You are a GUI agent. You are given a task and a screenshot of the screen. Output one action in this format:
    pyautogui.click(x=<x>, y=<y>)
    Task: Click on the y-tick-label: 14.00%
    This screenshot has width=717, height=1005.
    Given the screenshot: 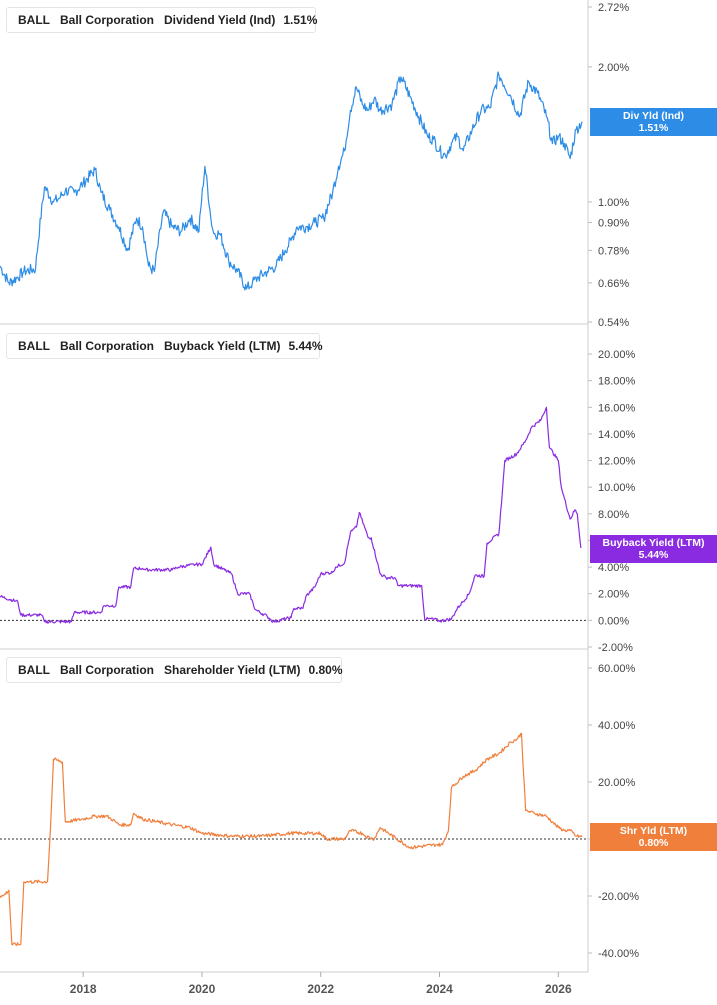 What is the action you would take?
    pyautogui.click(x=617, y=435)
    